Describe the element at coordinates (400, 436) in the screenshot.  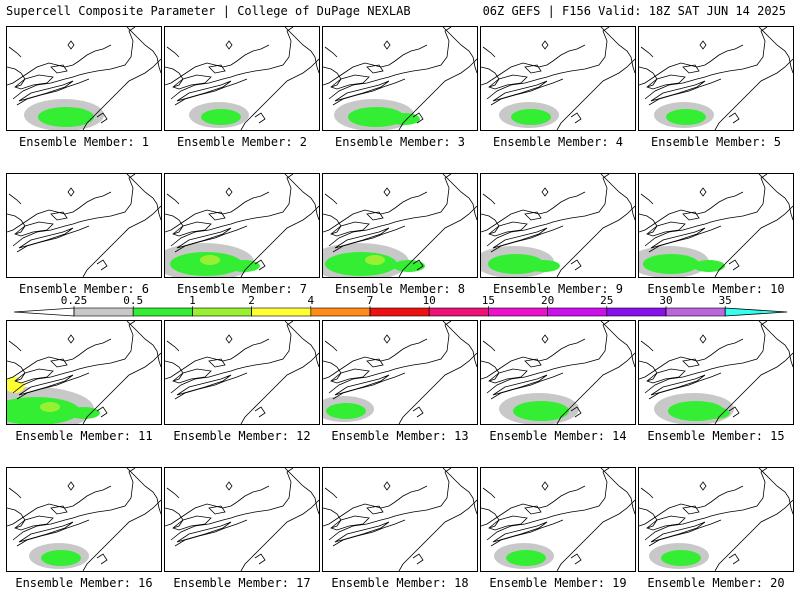
I see `ensemble-member-label: Ensemble Member: 13` at that location.